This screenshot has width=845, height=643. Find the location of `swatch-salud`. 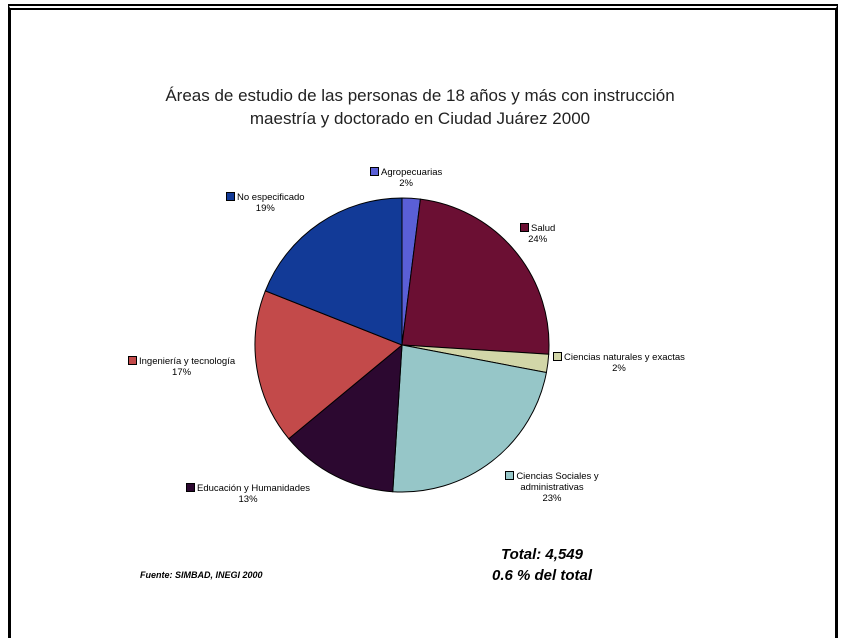

swatch-salud is located at coordinates (524, 227).